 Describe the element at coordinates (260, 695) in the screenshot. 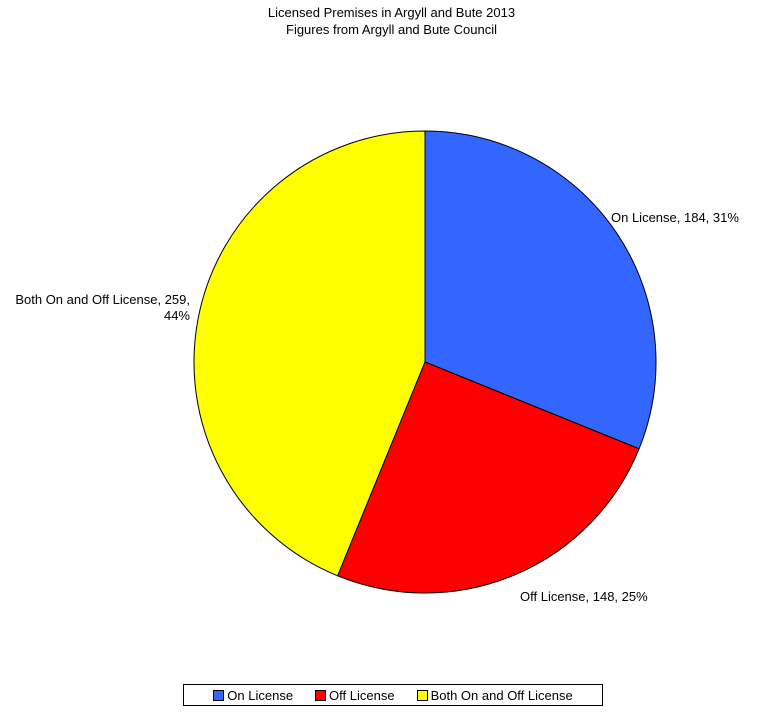

I see `legend-label: On License` at that location.